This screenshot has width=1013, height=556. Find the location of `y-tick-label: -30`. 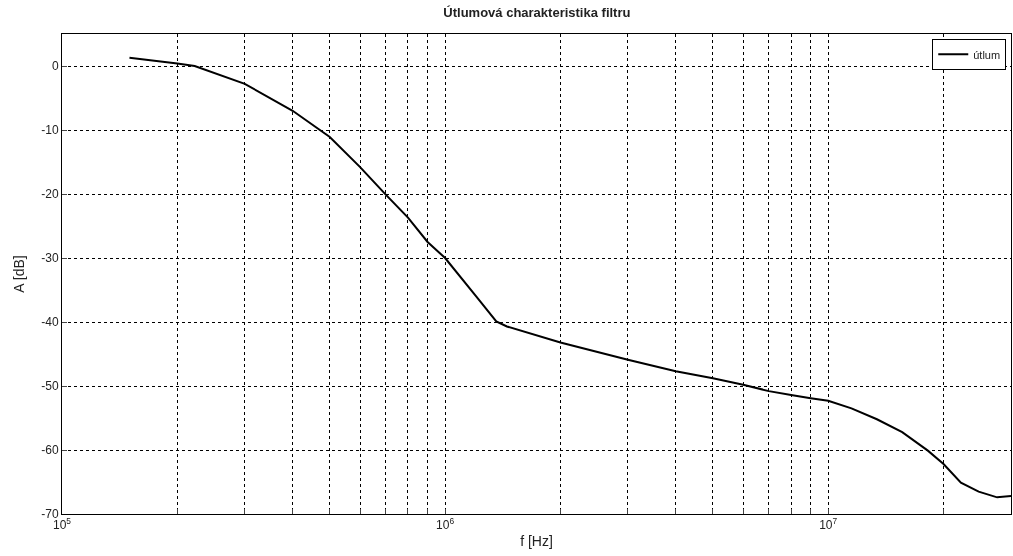

y-tick-label: -30 is located at coordinates (50, 258).